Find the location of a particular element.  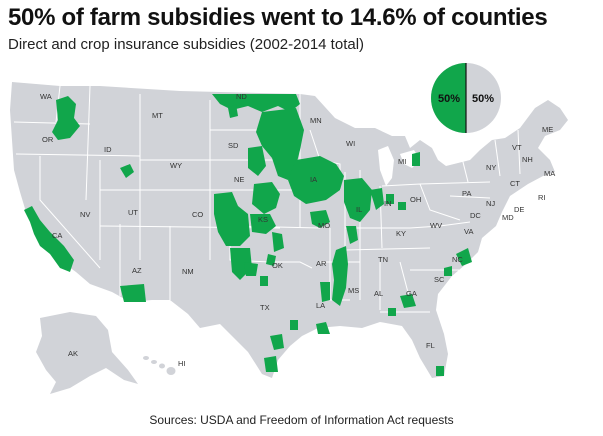

state-label-ga: GA is located at coordinates (411, 293).